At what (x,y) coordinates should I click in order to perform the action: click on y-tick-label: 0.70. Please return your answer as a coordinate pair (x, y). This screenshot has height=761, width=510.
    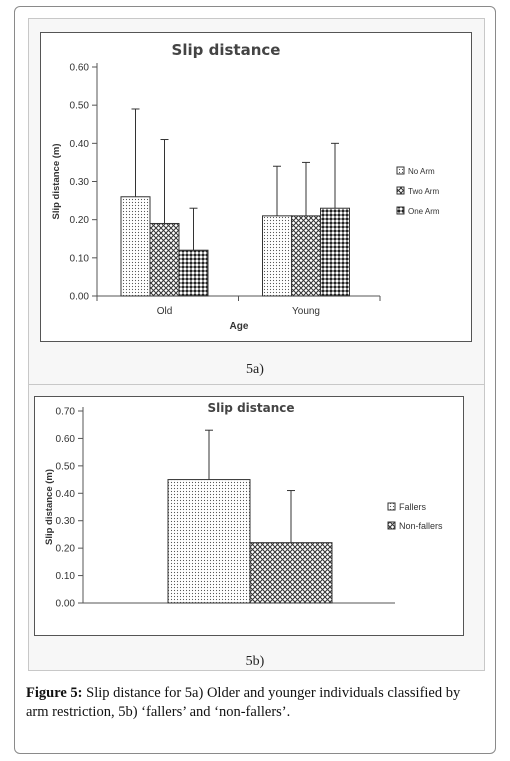
    Looking at the image, I should click on (66, 412).